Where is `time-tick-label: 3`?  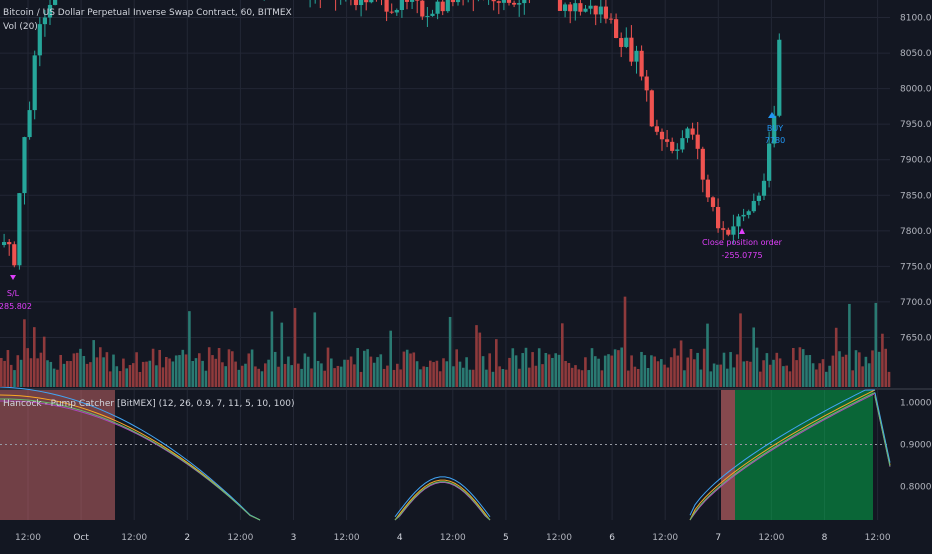
time-tick-label: 3 is located at coordinates (294, 538).